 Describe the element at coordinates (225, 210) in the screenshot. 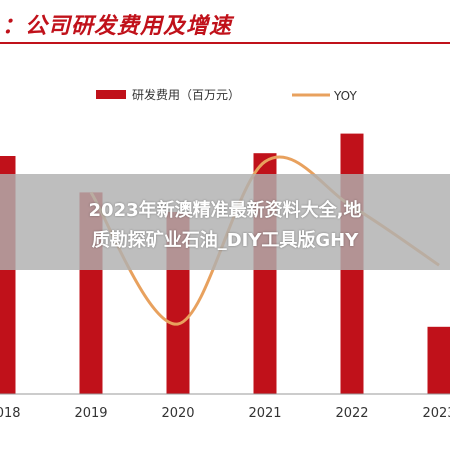

I see `banner-line-1: 2023年新澳精准最新资料大全,地` at that location.